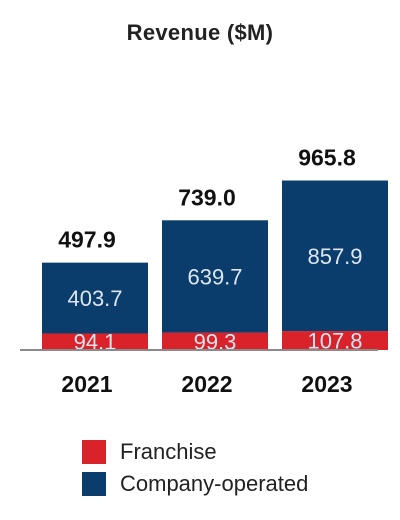  I want to click on value-label-company-operated-2021: 403.7, so click(94, 298).